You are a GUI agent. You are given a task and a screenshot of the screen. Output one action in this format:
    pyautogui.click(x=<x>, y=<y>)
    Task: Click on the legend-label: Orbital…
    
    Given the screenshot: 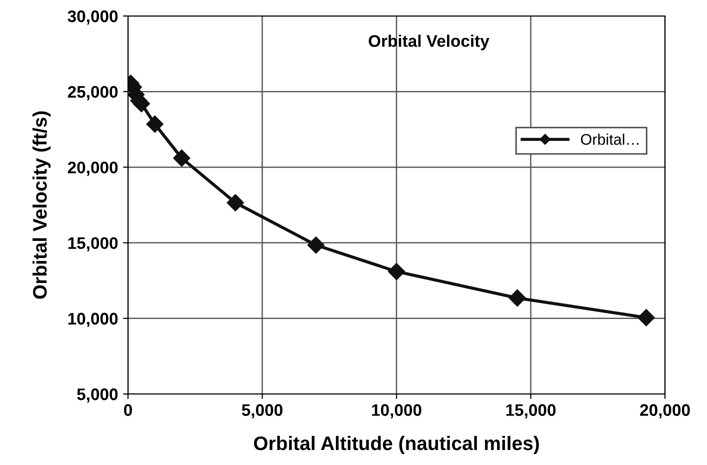 What is the action you would take?
    pyautogui.click(x=609, y=139)
    